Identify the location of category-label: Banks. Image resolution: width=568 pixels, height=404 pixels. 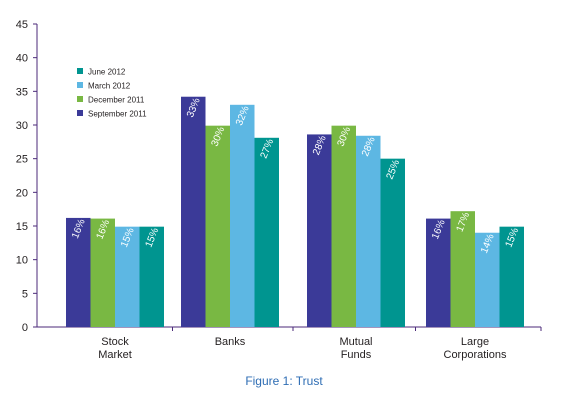
(230, 342).